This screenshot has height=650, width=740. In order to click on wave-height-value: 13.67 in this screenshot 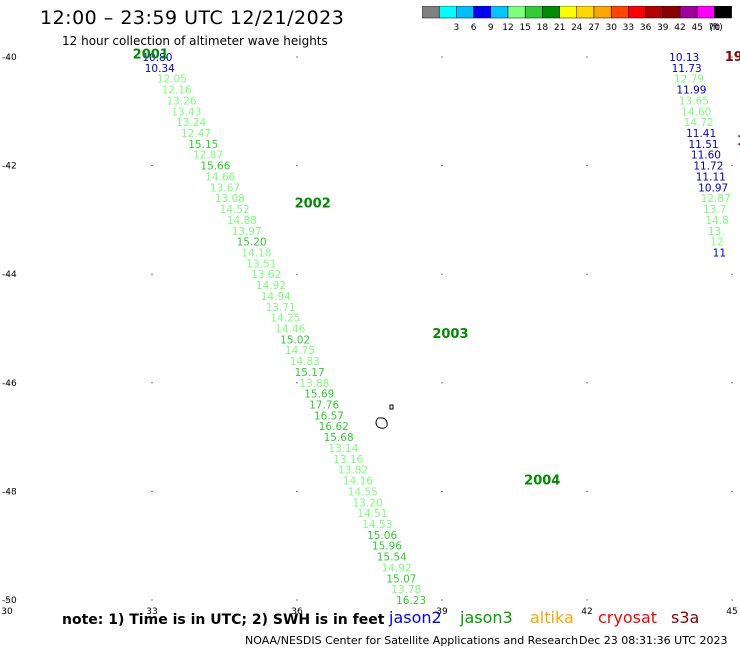, I will do `click(225, 188)`.